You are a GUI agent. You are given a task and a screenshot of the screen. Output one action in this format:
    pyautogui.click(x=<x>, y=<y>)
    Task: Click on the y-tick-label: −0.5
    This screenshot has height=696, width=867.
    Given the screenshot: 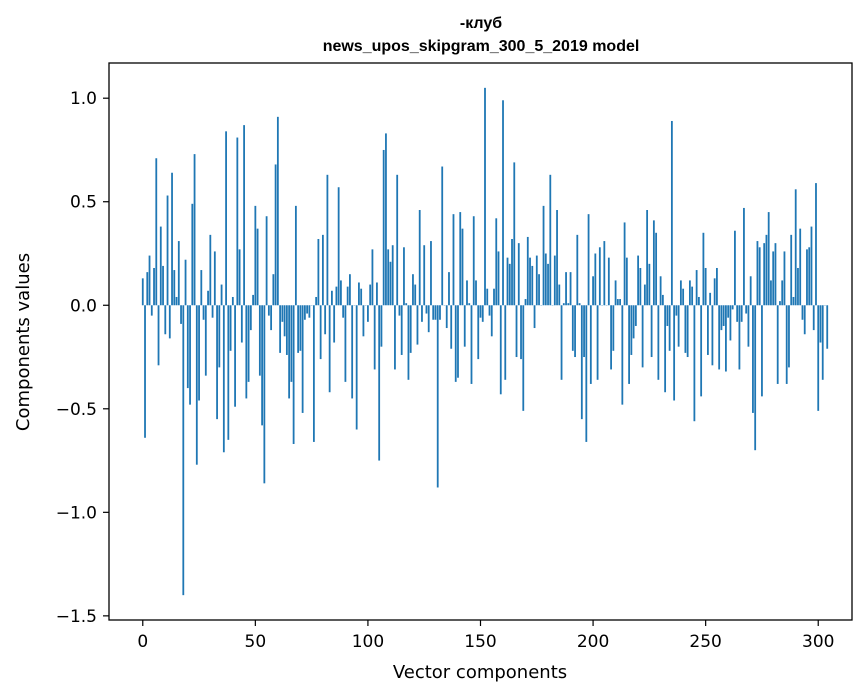 What is the action you would take?
    pyautogui.click(x=76, y=410)
    